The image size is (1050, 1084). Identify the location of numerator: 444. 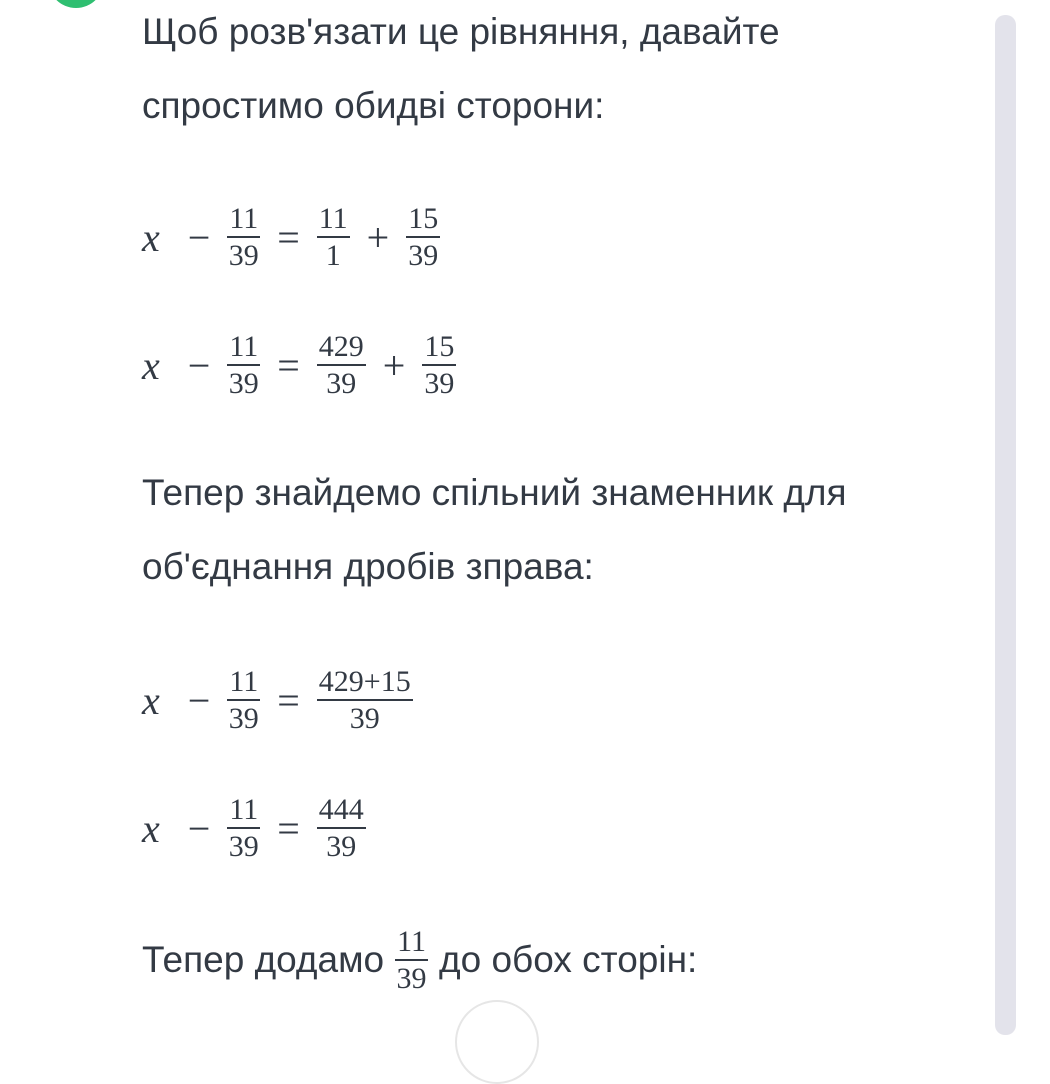
(341, 811).